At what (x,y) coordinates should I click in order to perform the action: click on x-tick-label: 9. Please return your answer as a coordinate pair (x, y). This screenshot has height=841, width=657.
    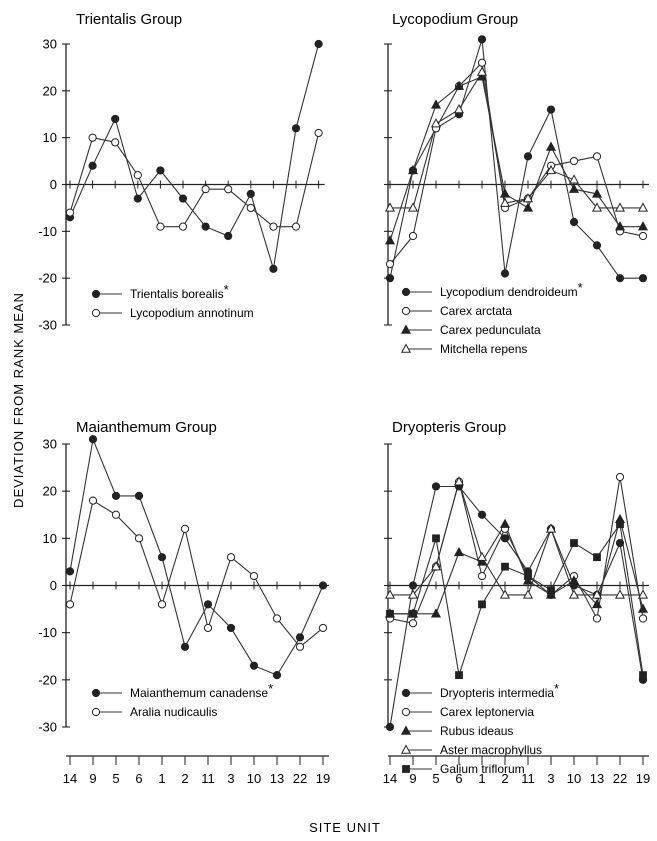
    Looking at the image, I should click on (92, 778).